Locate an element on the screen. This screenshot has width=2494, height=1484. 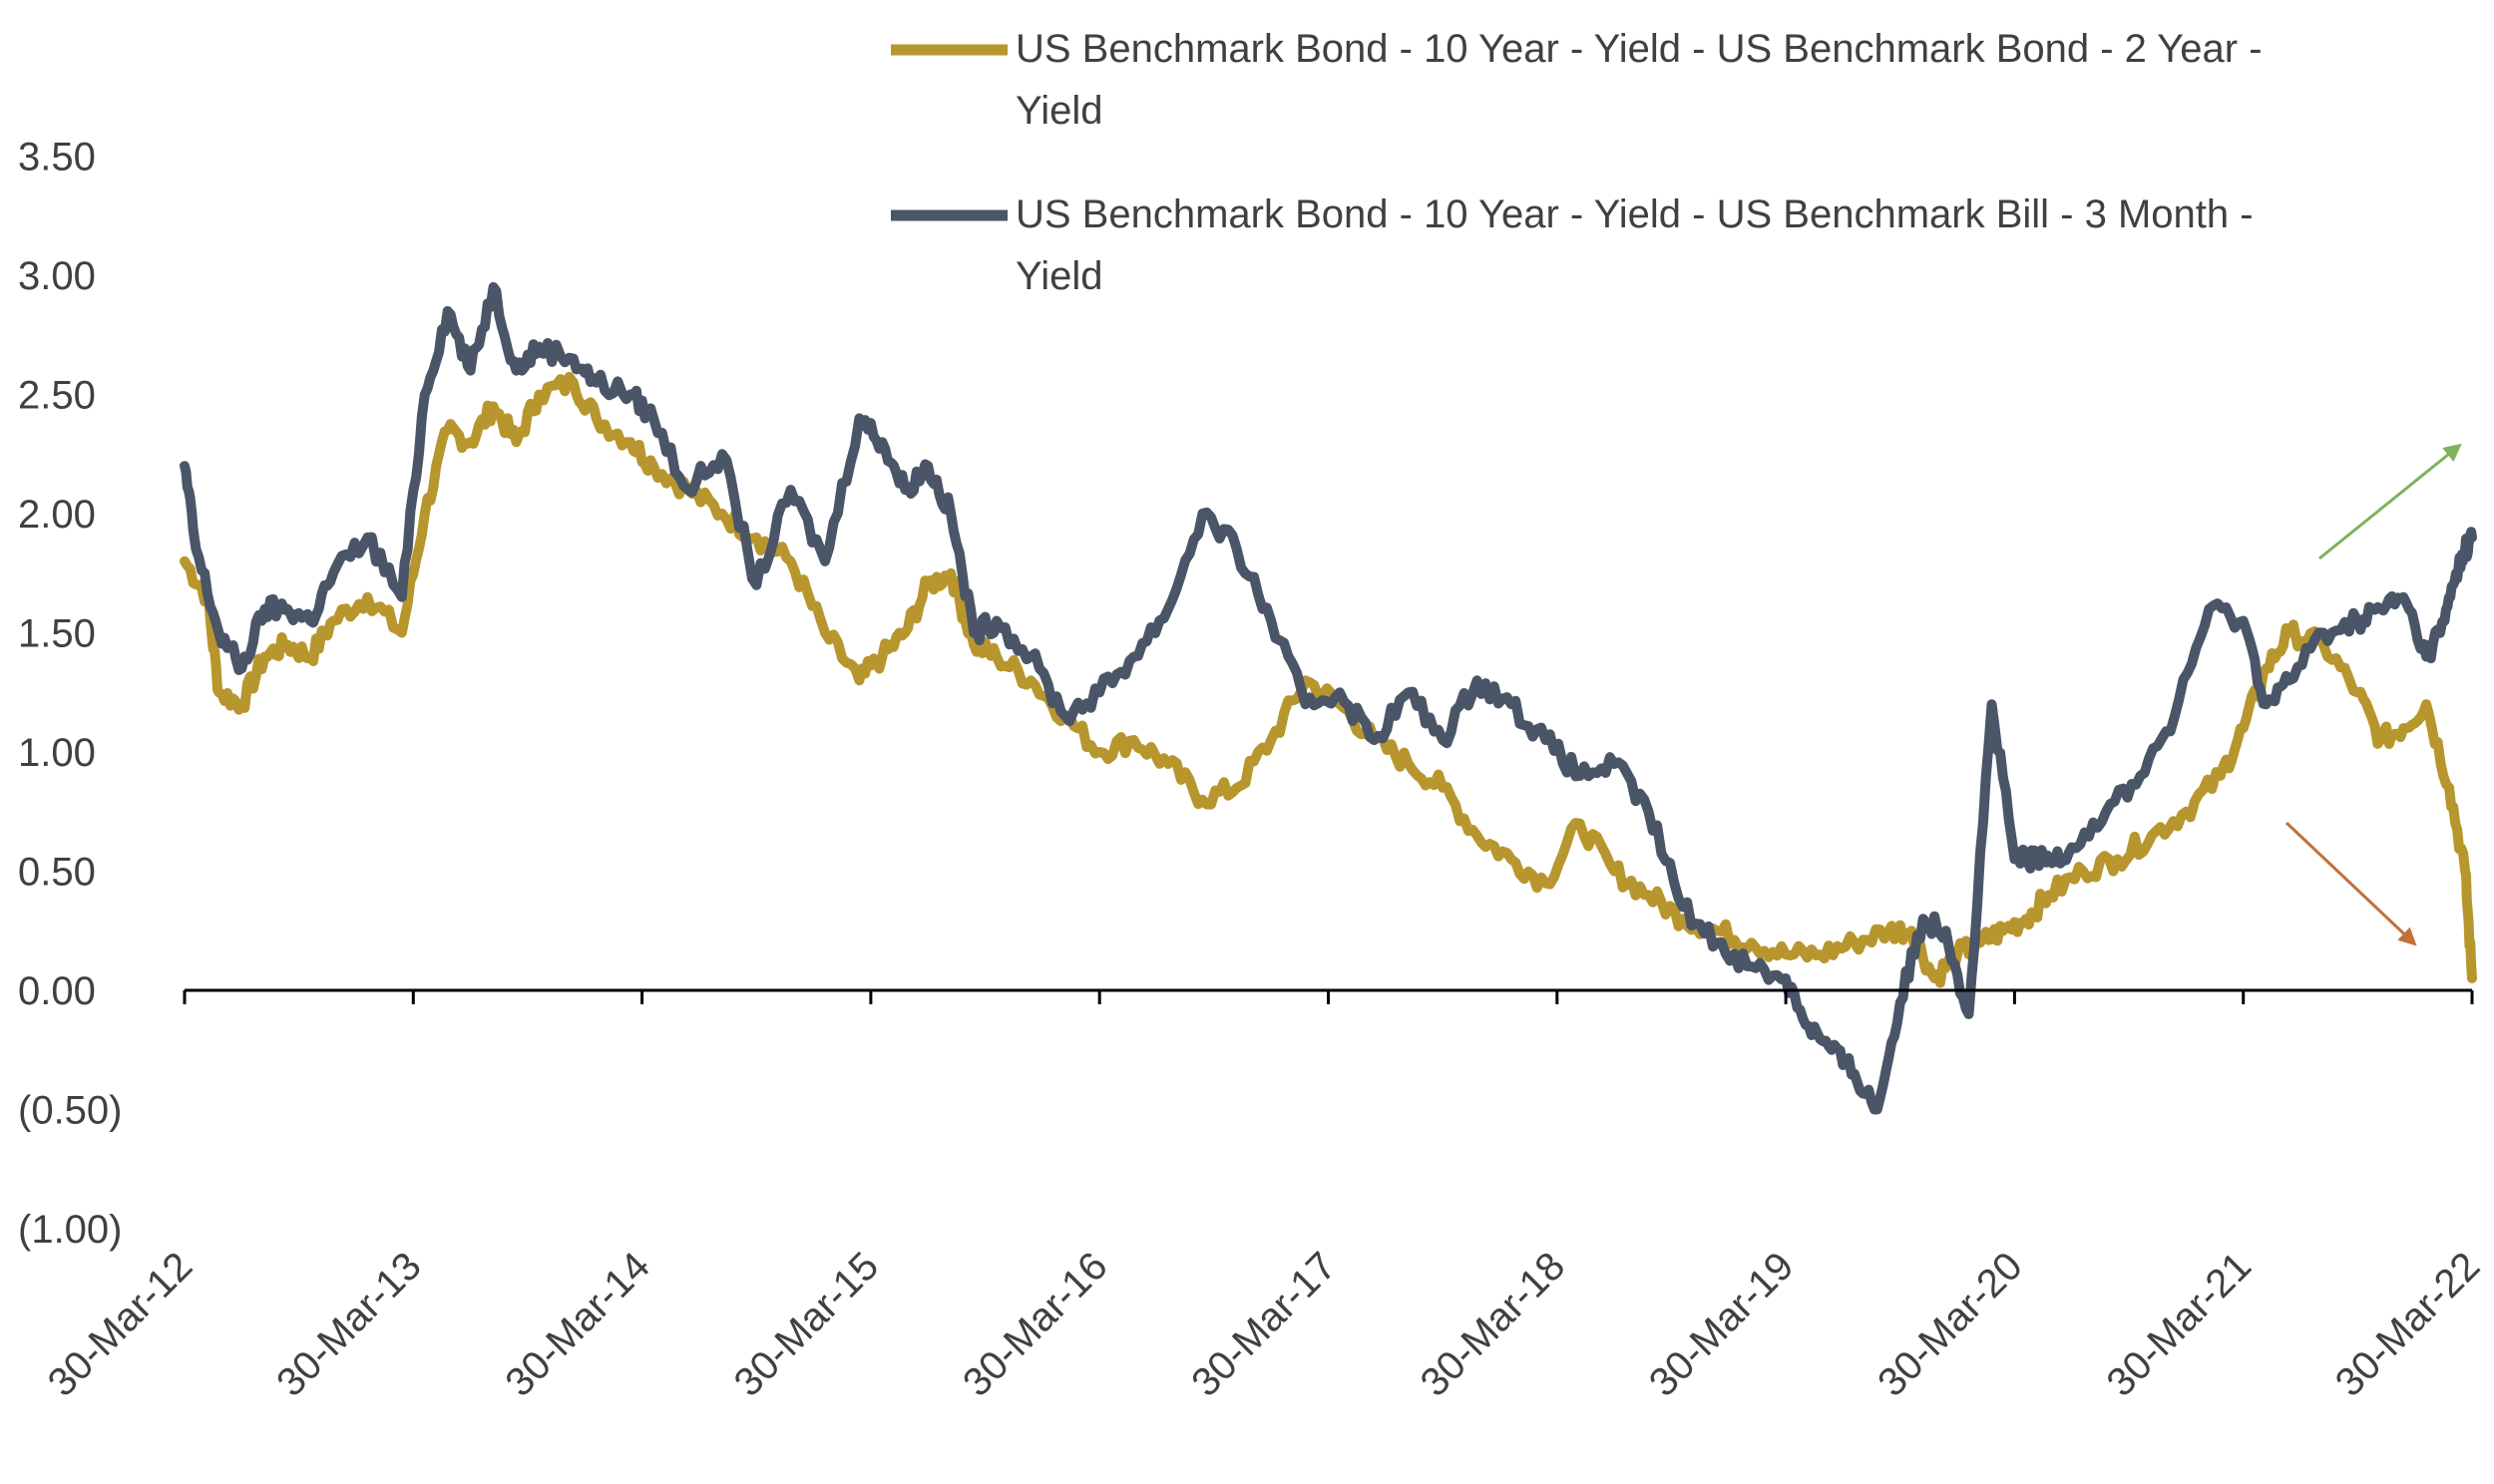
x-tick-label: 30-Mar-16 is located at coordinates (1035, 1324).